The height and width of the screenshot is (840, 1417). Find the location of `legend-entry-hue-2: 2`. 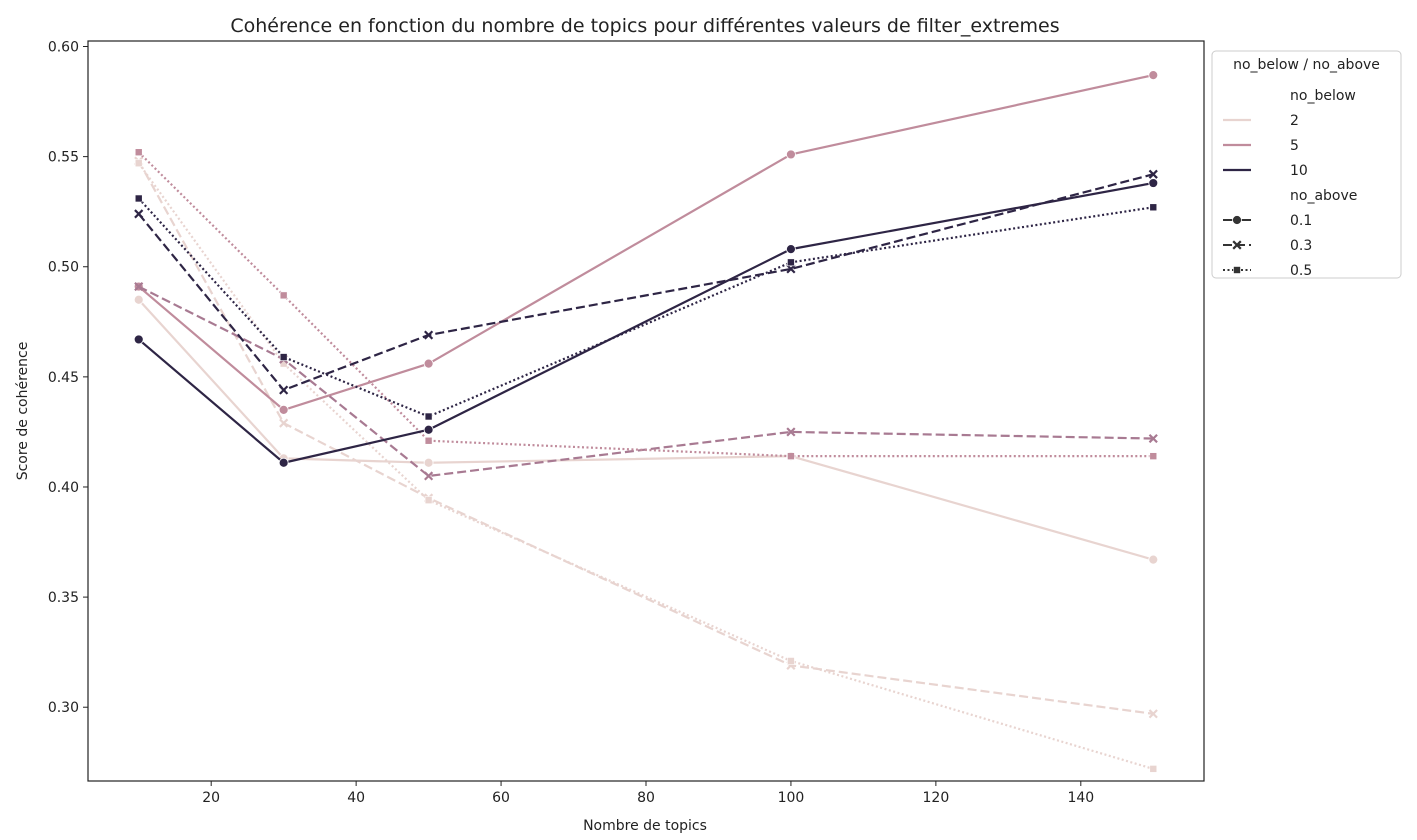

legend-entry-hue-2: 2 is located at coordinates (1261, 121).